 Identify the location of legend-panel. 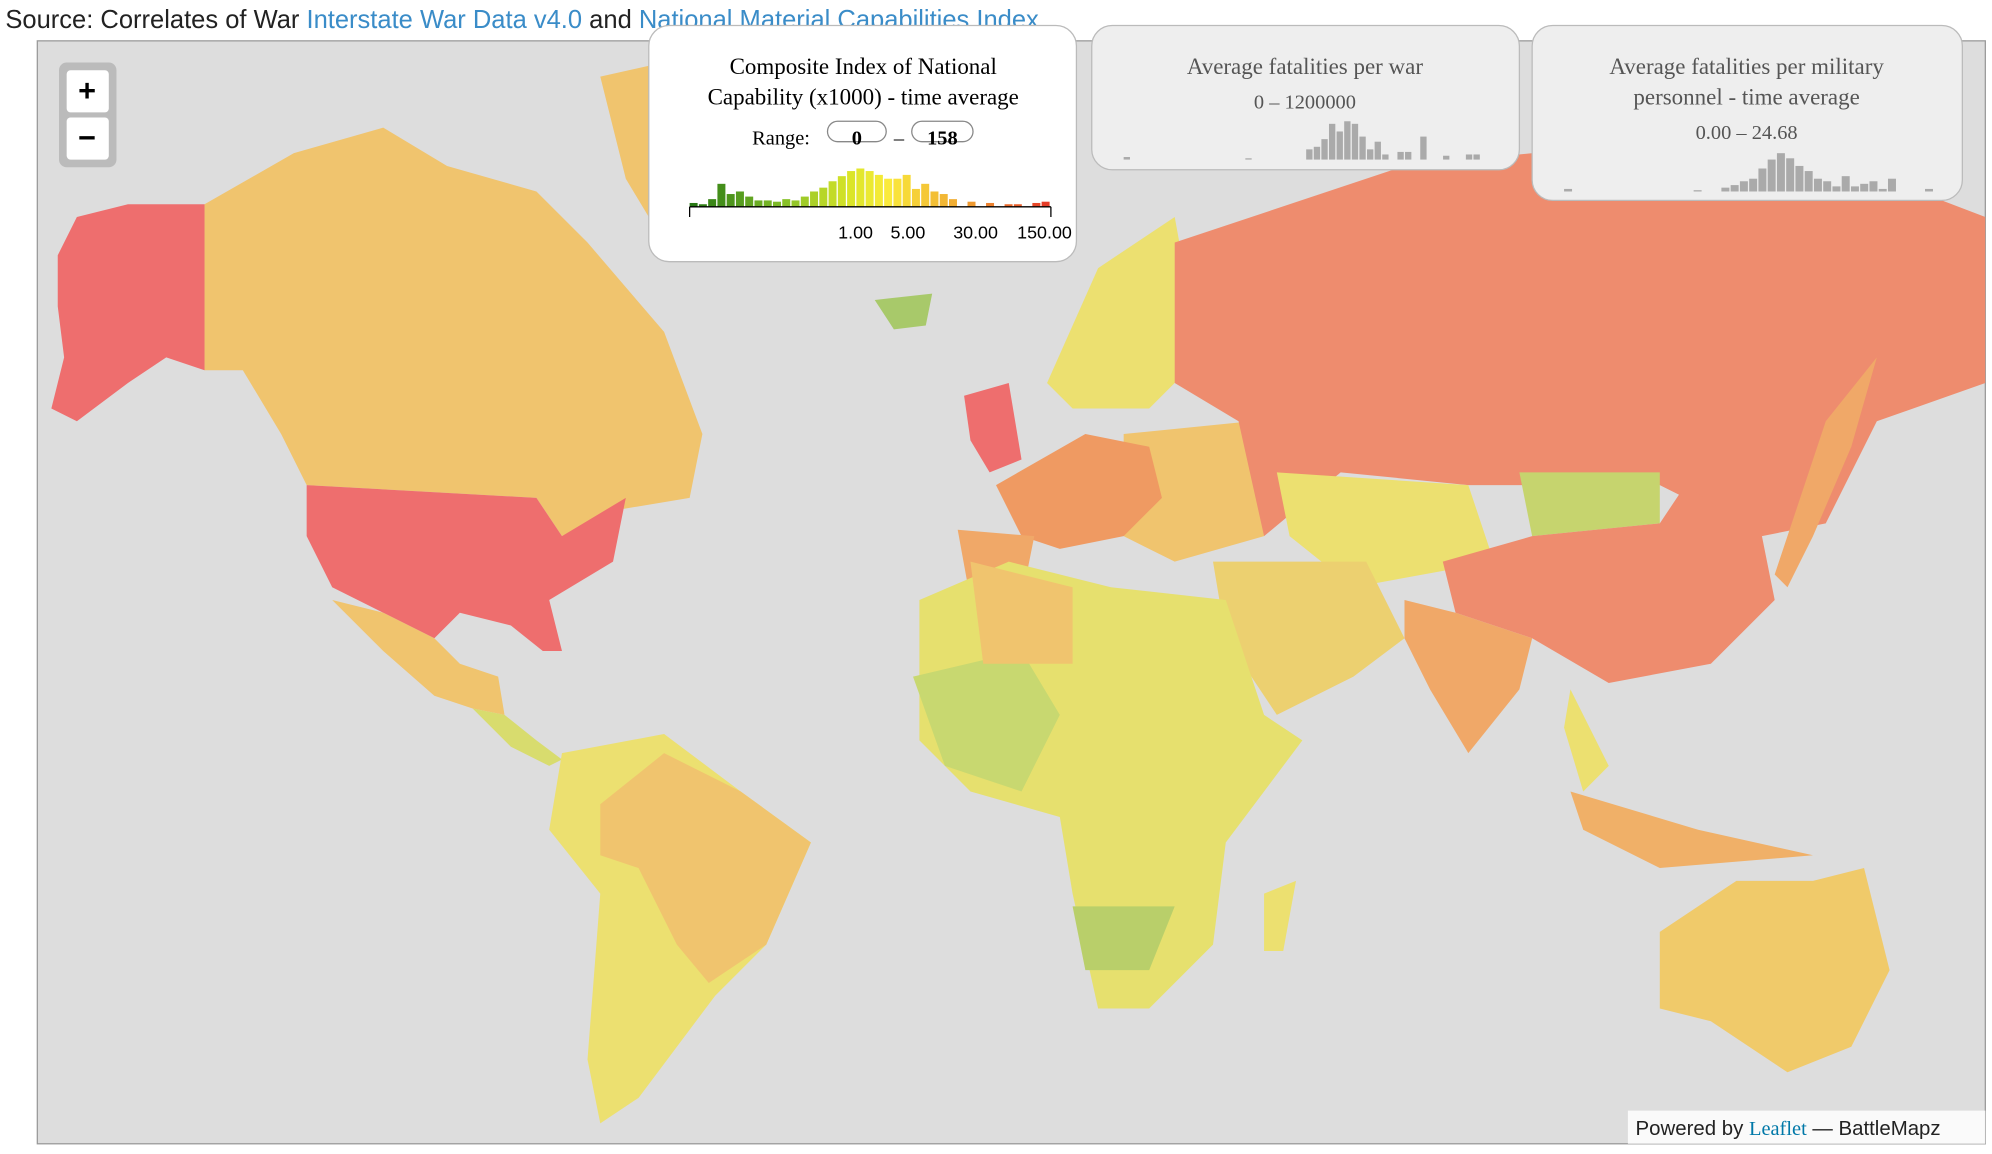
(1747, 113).